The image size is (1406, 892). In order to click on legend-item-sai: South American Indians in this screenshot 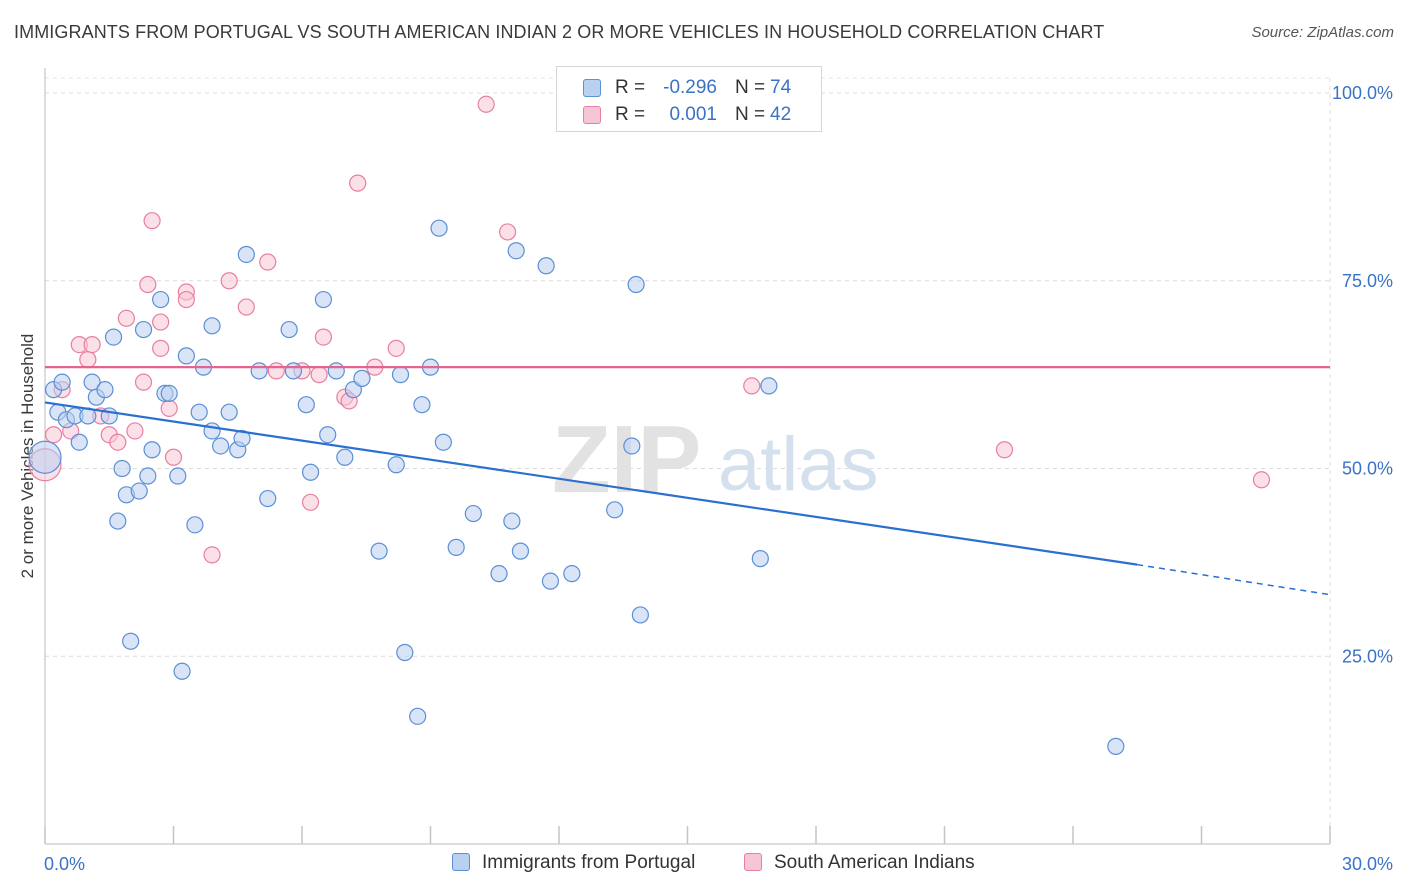, I will do `click(859, 863)`.